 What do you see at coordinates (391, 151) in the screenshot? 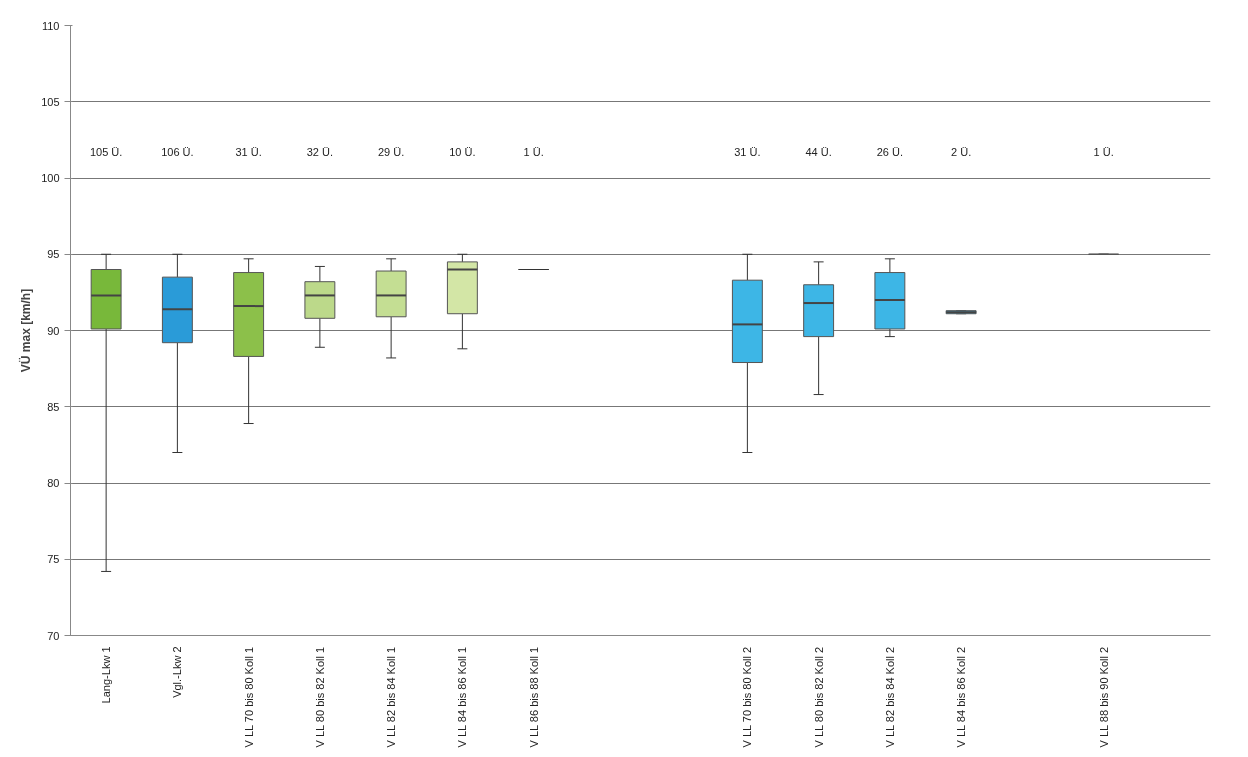
I see `annotation: 29 Ü.` at bounding box center [391, 151].